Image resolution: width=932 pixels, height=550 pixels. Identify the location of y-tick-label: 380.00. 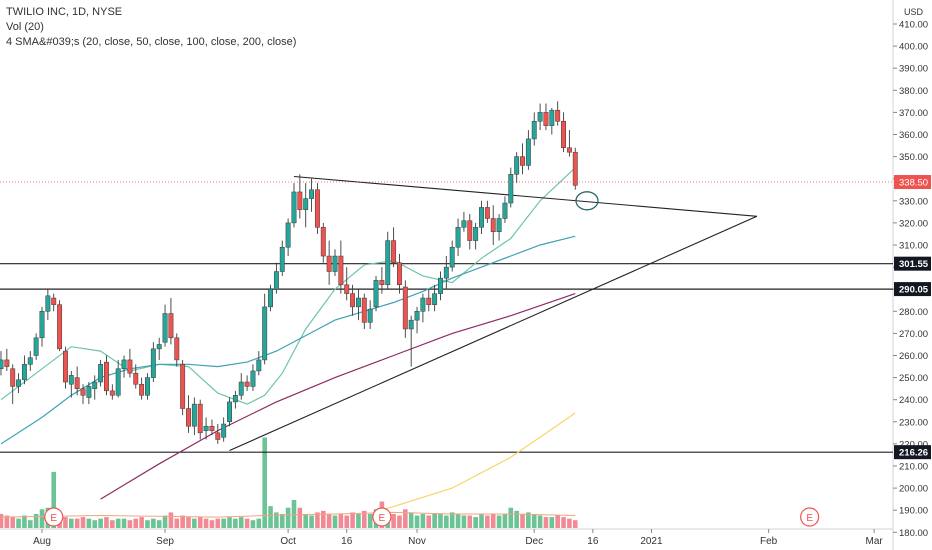
(913, 91).